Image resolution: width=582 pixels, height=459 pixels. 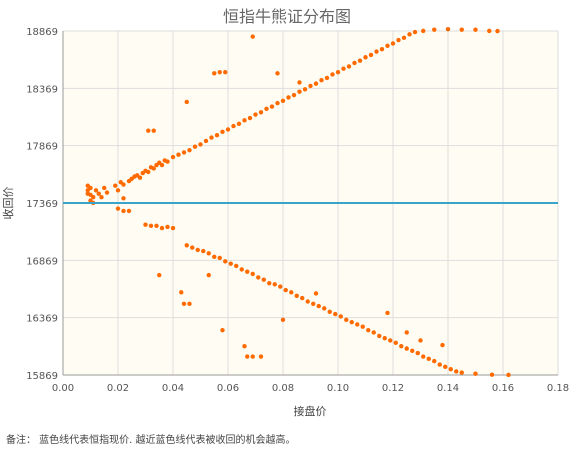 I want to click on x-tick-label: 0.18, so click(x=558, y=388).